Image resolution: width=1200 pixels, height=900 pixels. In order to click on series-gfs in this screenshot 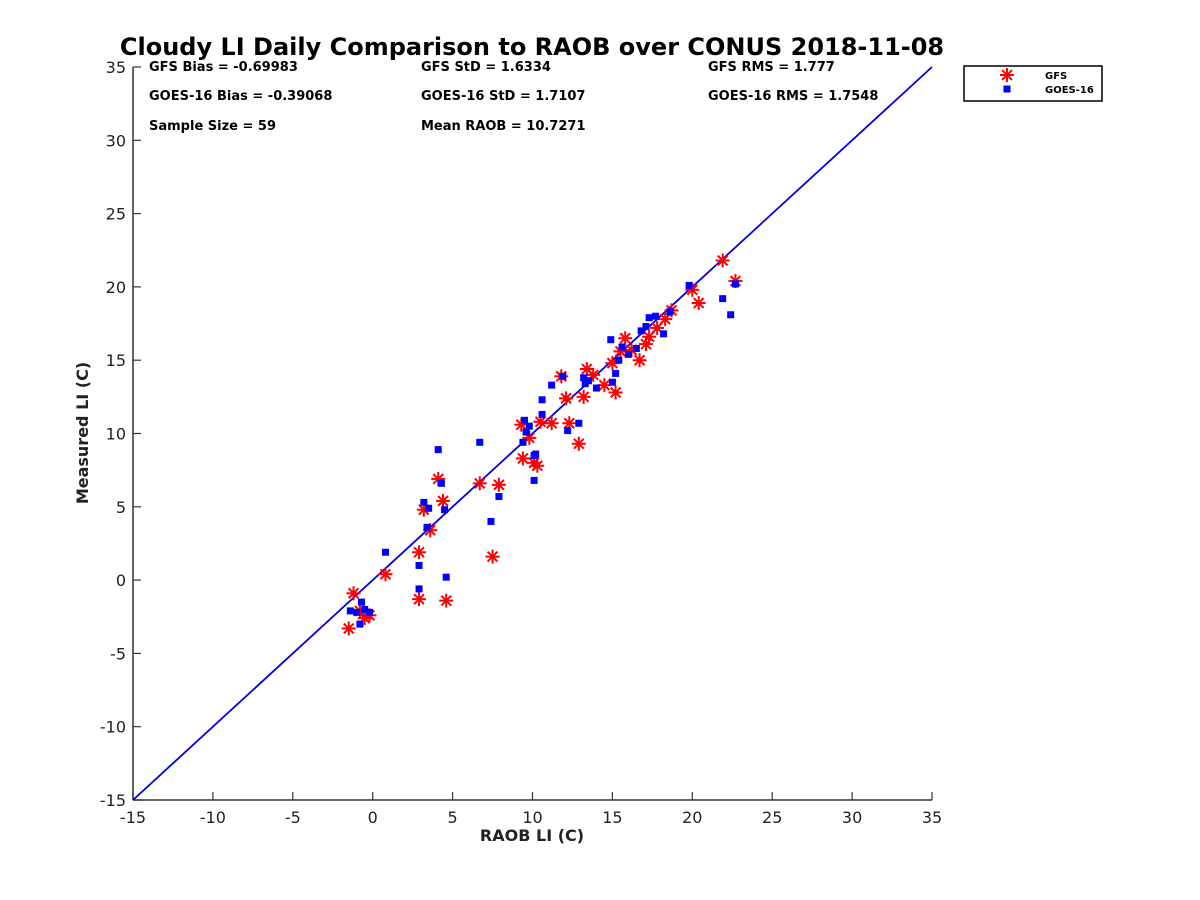, I will do `click(542, 444)`.